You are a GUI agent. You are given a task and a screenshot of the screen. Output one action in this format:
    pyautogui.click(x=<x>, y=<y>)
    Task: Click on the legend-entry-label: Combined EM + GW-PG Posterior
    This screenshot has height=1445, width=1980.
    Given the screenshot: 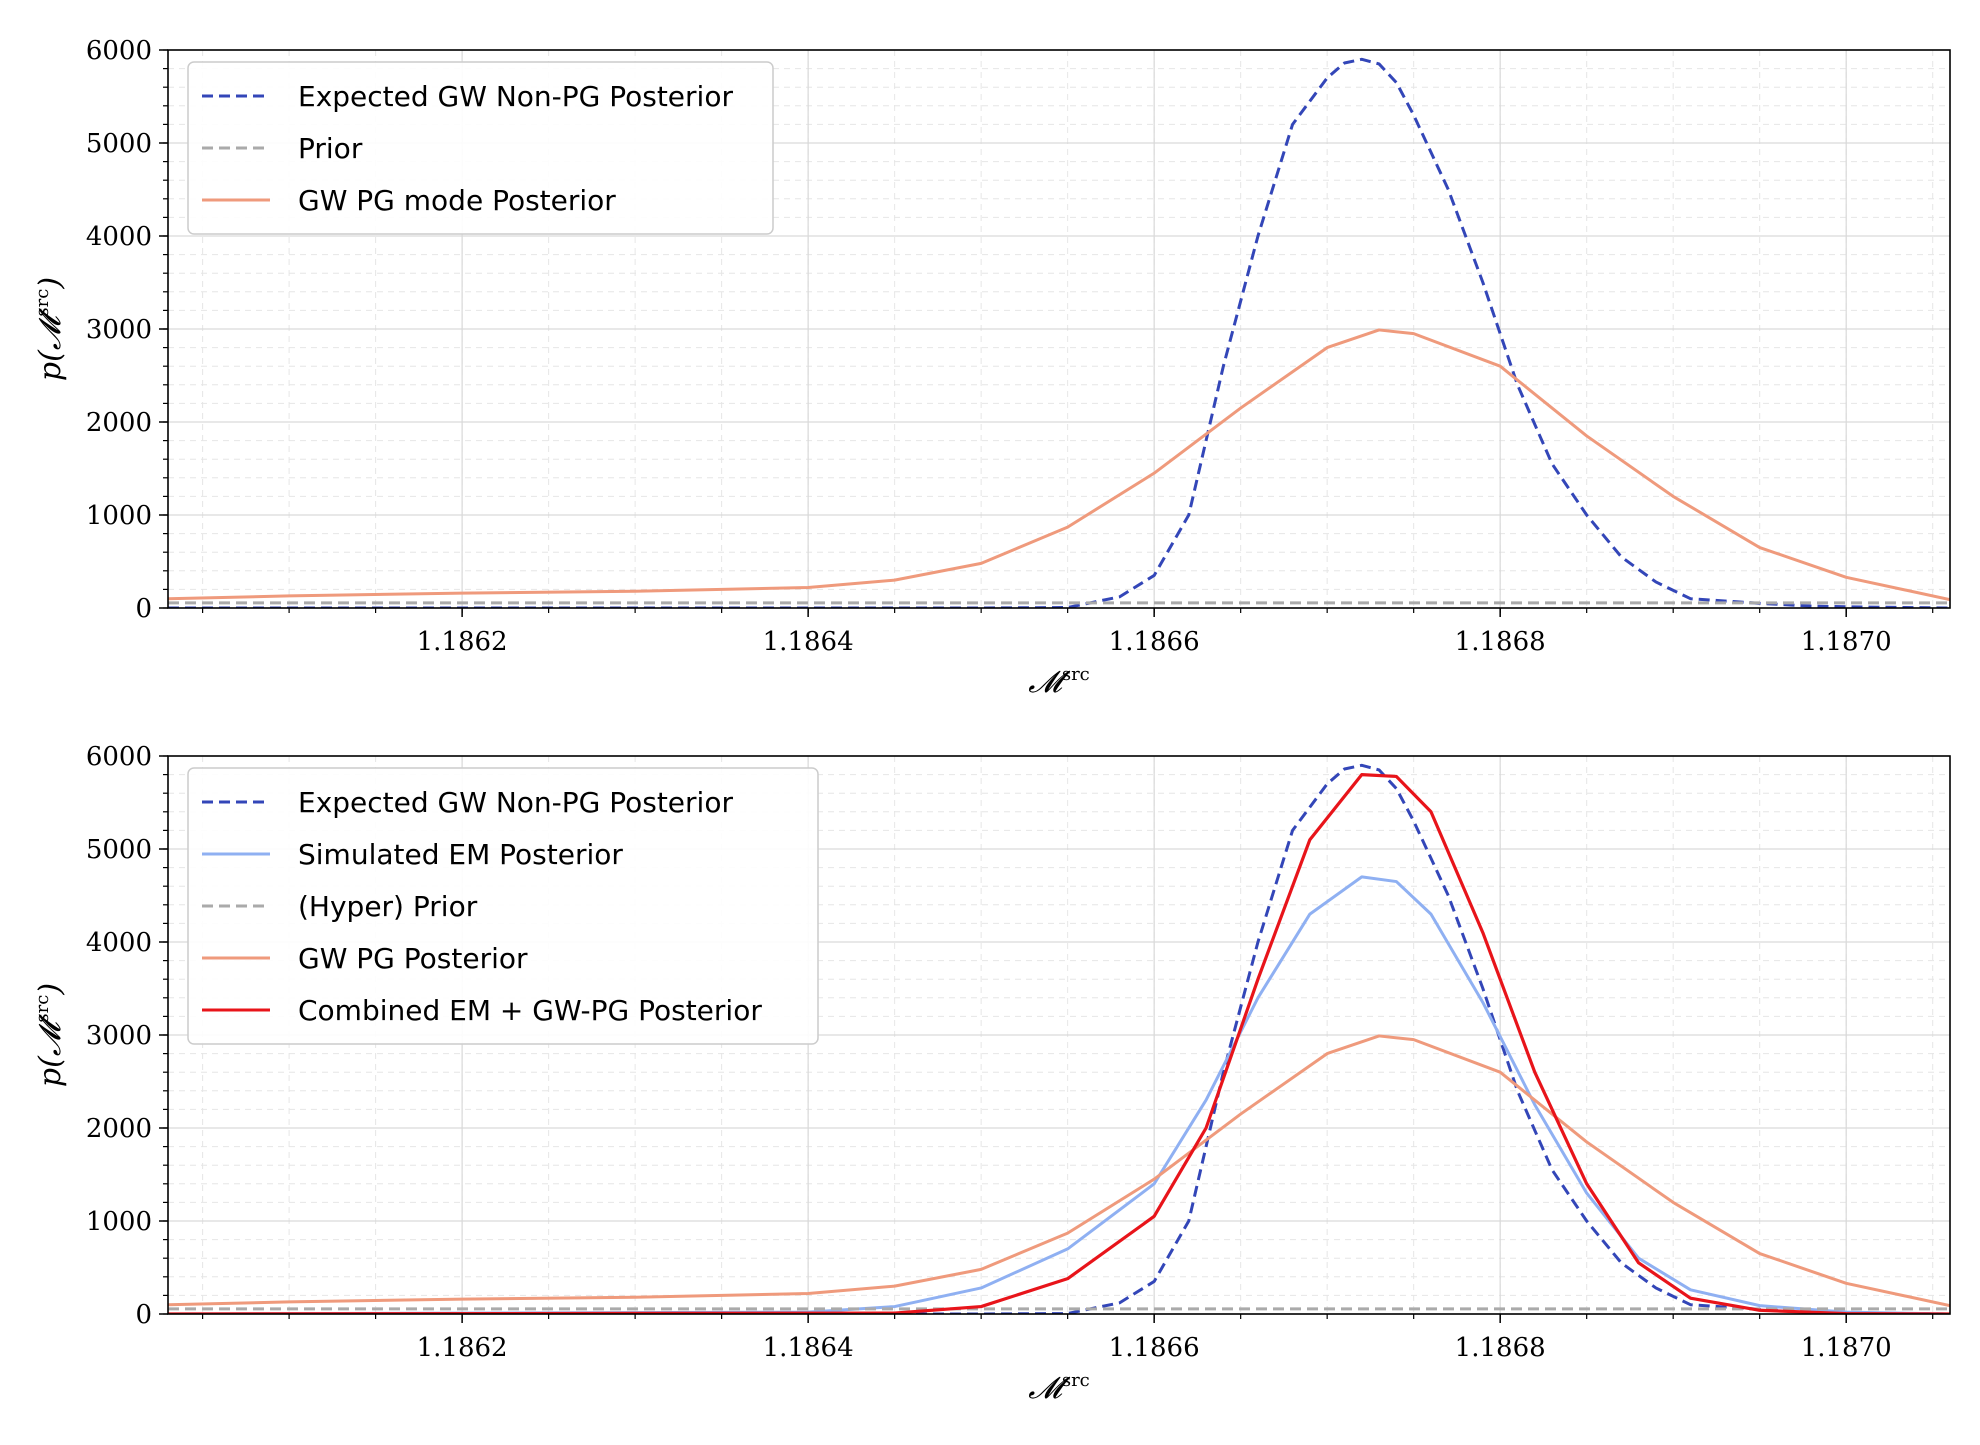 What is the action you would take?
    pyautogui.click(x=530, y=1010)
    